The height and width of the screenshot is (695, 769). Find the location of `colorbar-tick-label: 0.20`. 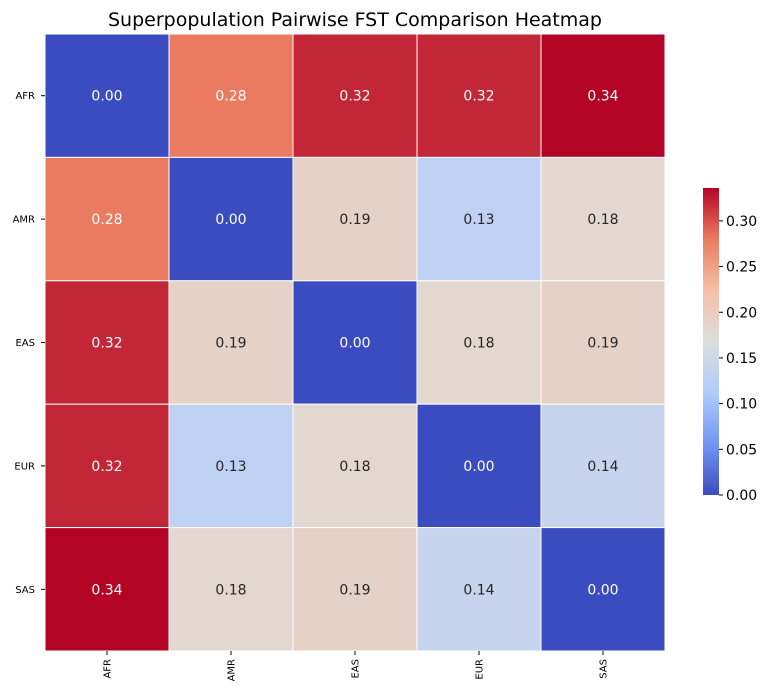

colorbar-tick-label: 0.20 is located at coordinates (741, 313).